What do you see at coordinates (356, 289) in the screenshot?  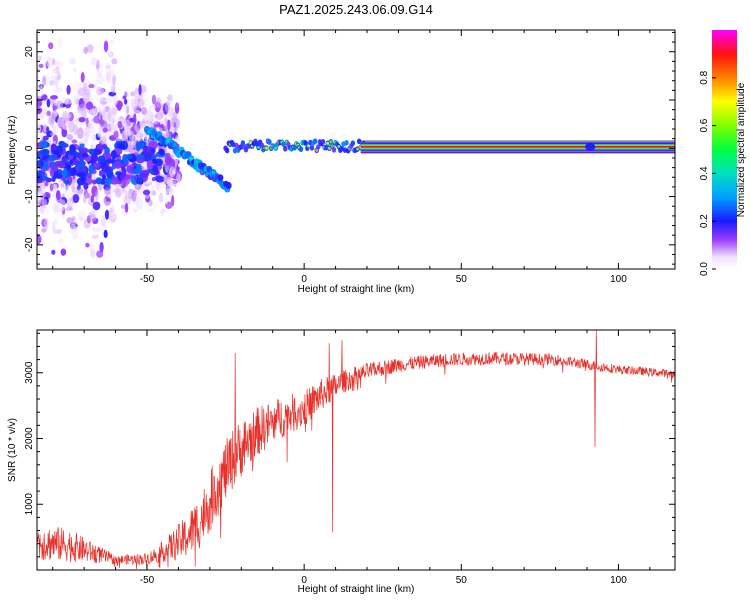 I see `spectrogram-xlabel: Height of straight line (km)` at bounding box center [356, 289].